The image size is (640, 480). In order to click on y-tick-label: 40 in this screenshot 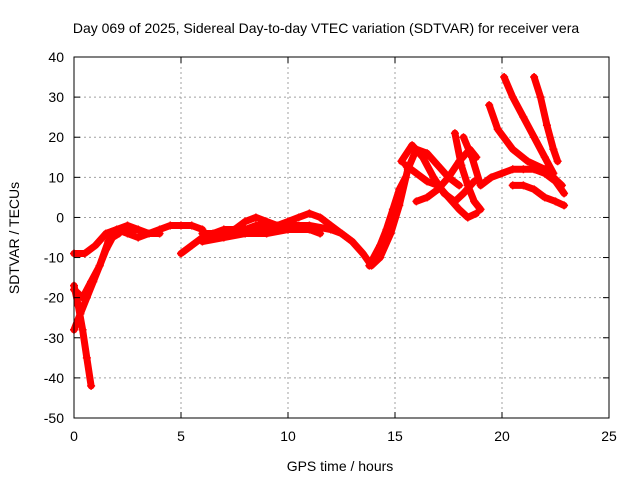, I will do `click(56, 57)`.